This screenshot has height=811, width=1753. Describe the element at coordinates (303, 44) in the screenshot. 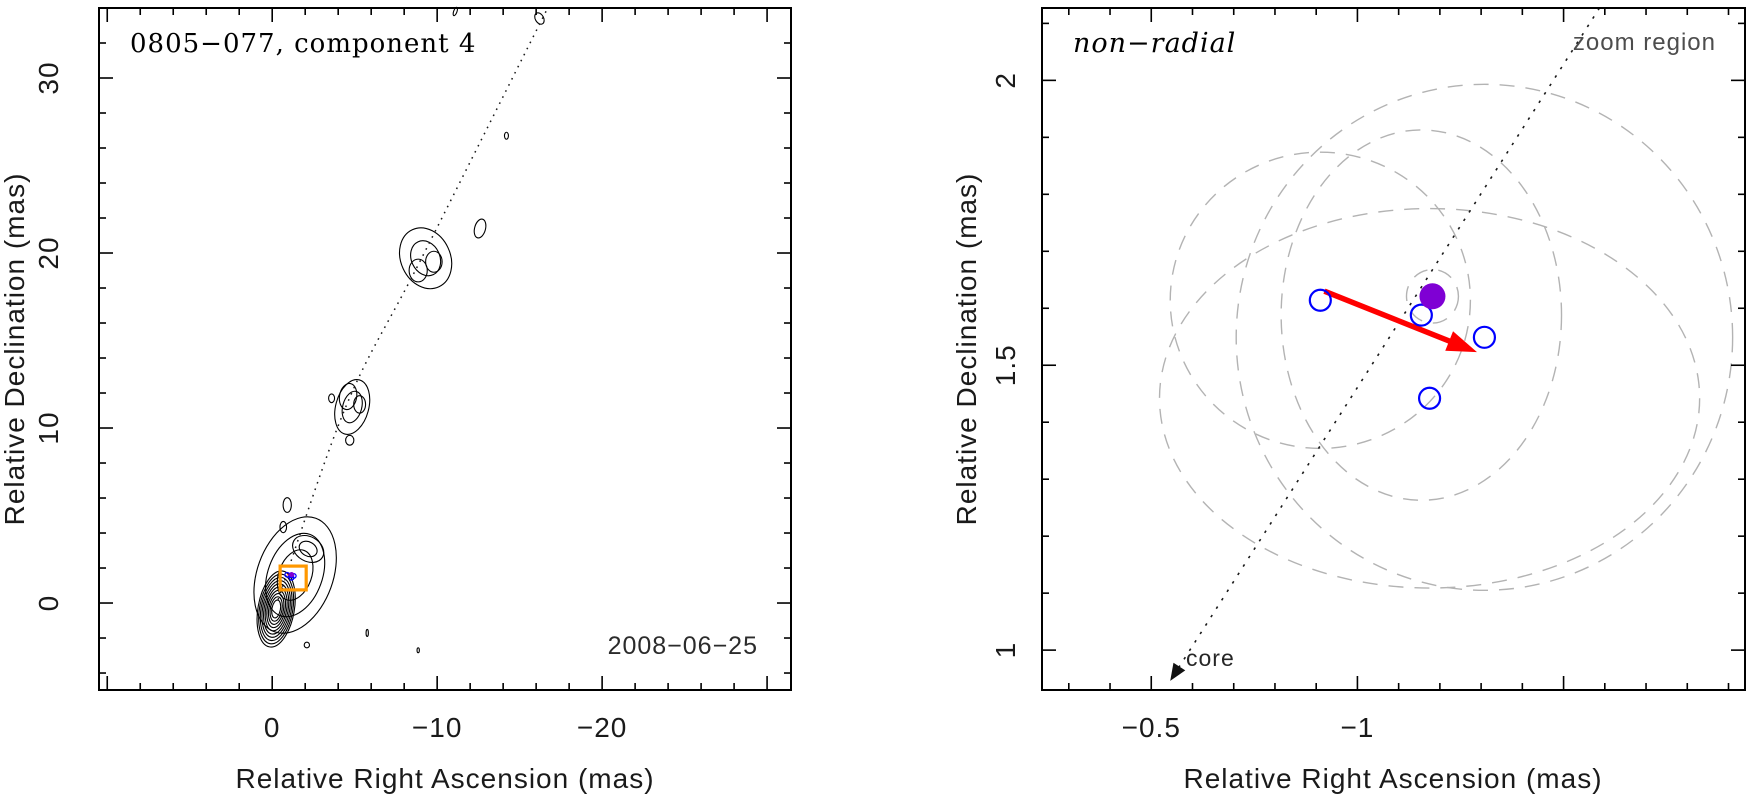

I see `source-title: 0805−077, component 4` at that location.